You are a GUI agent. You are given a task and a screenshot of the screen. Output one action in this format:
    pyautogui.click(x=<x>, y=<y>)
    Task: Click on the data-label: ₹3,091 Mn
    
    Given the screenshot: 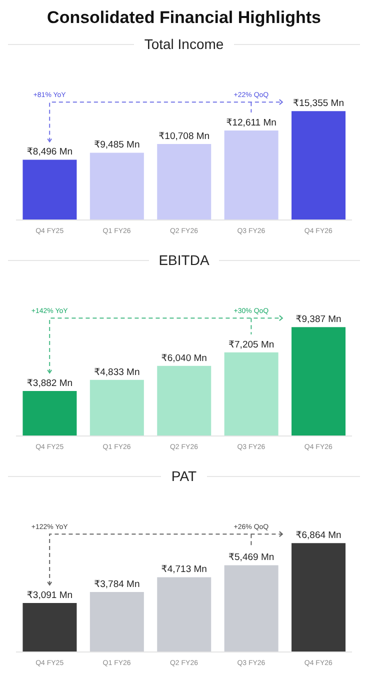 What is the action you would take?
    pyautogui.click(x=49, y=595)
    